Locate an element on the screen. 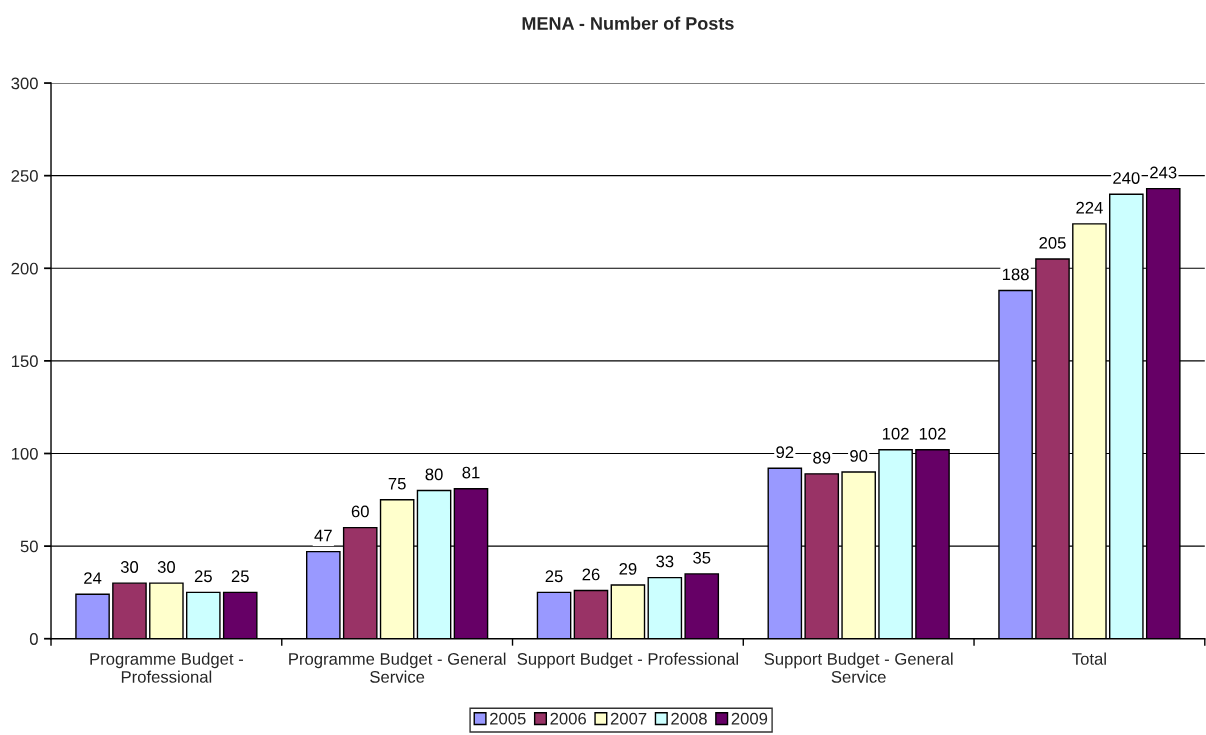  y-tick-label: 250 is located at coordinates (24, 176).